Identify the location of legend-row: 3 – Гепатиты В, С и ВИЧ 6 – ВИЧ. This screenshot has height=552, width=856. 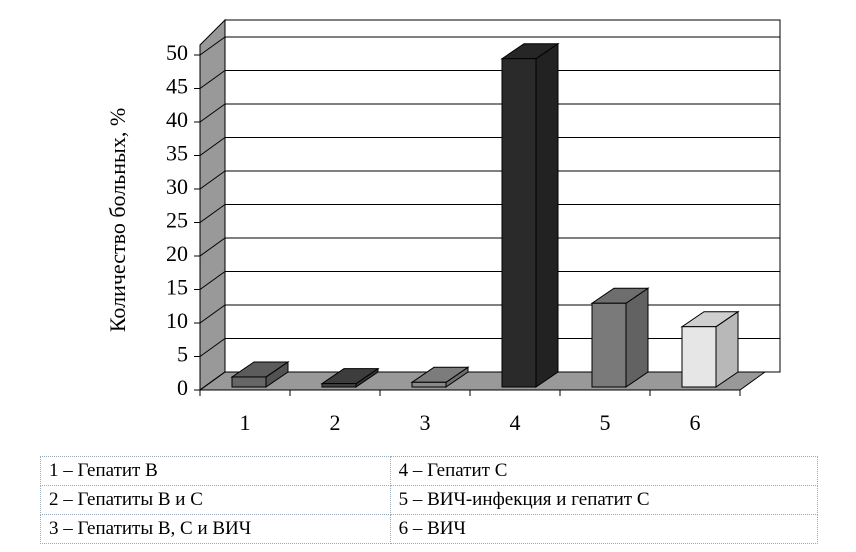
(429, 529).